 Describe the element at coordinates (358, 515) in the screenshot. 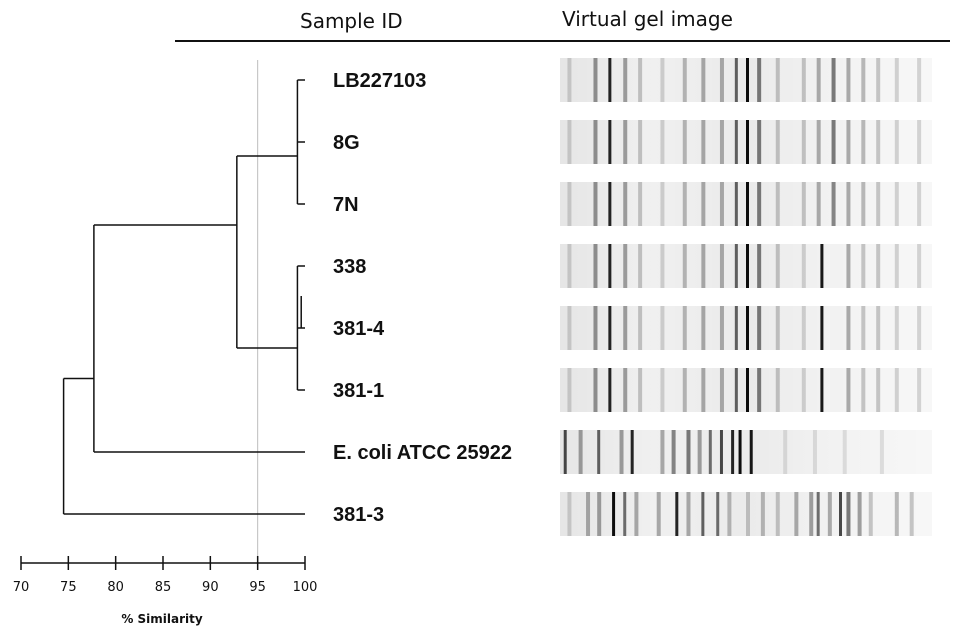

I see `sample-label: 381-3` at that location.